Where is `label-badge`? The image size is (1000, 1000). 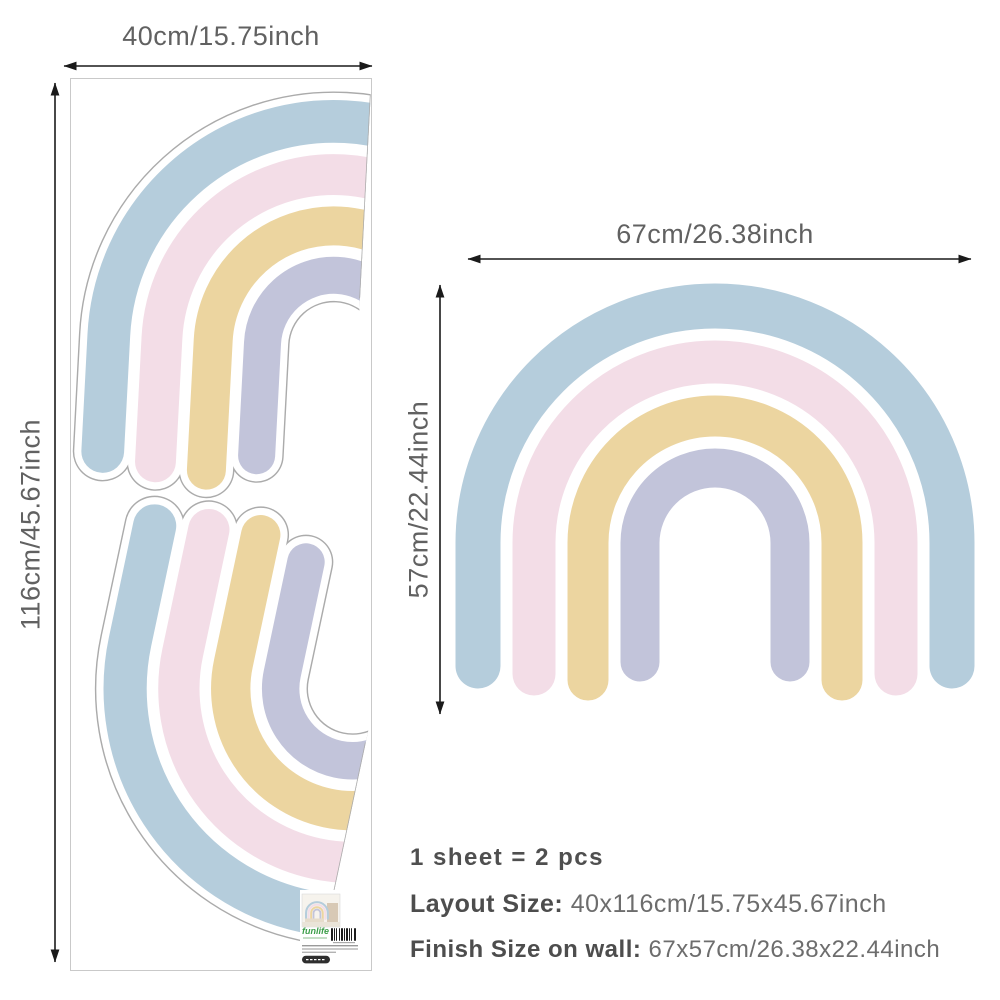
label-badge is located at coordinates (316, 959).